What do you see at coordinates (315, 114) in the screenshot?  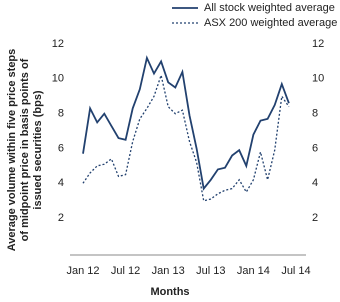 I see `y2-tick-label: 8` at bounding box center [315, 114].